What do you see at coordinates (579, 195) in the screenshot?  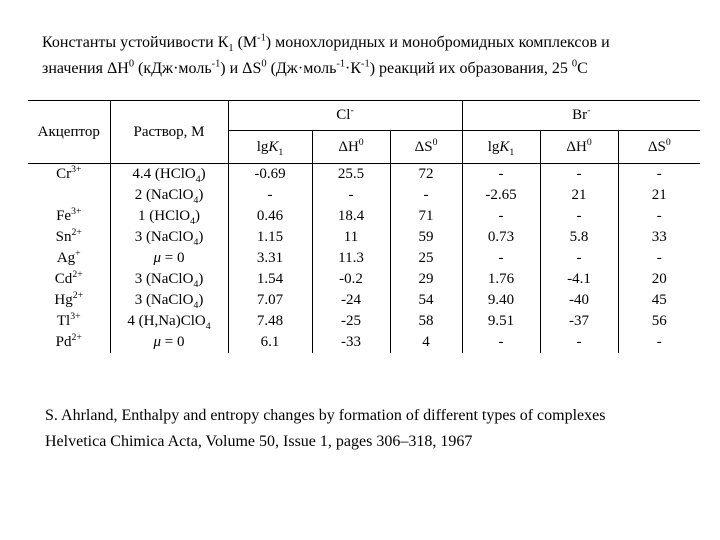 I see `dh-br-cell: 21` at bounding box center [579, 195].